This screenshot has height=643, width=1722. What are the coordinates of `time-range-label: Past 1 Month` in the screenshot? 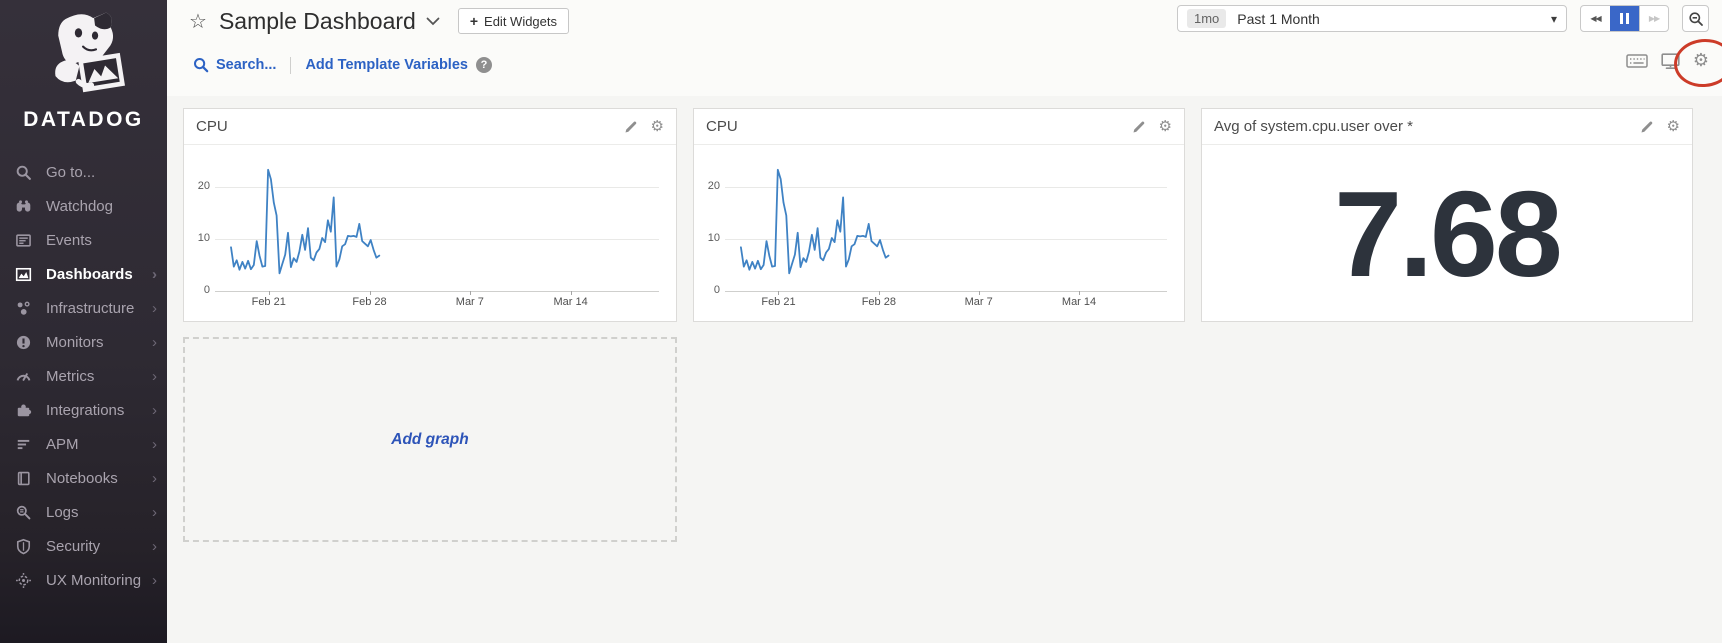 It's located at (1278, 18).